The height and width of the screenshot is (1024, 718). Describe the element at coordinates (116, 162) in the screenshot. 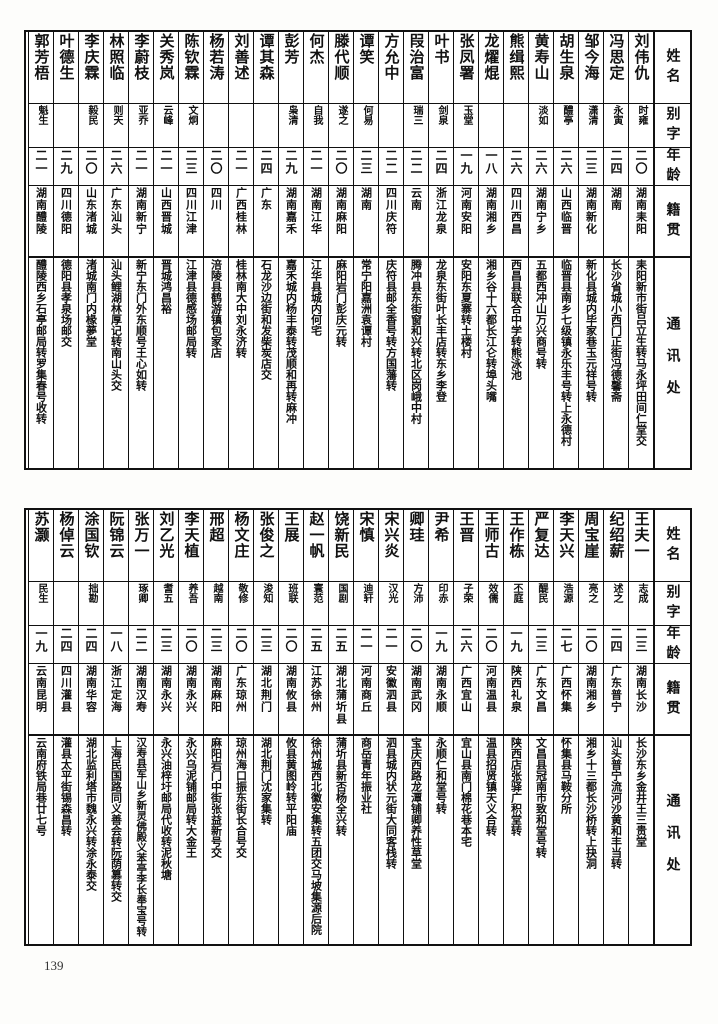

I see `cell-text-age: 二六` at that location.